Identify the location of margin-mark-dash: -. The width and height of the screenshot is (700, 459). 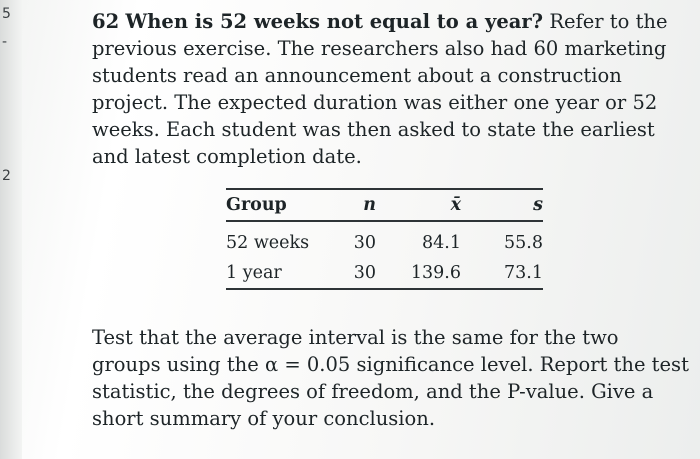
(5, 42).